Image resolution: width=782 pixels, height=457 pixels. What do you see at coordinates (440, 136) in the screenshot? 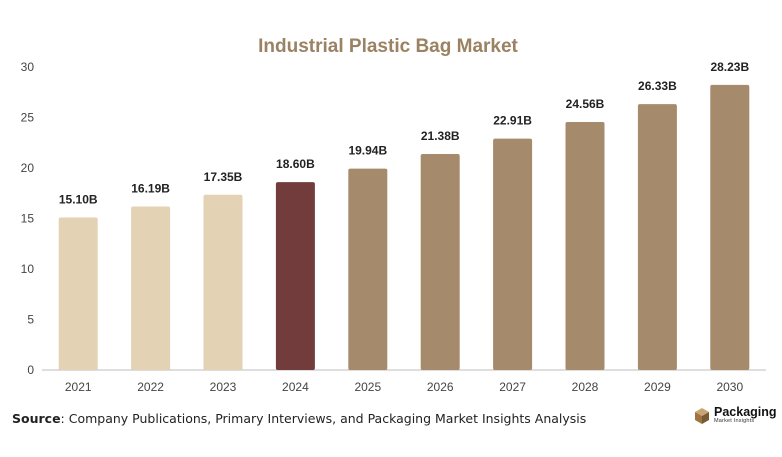
I see `data-label-2026: 21.38B` at bounding box center [440, 136].